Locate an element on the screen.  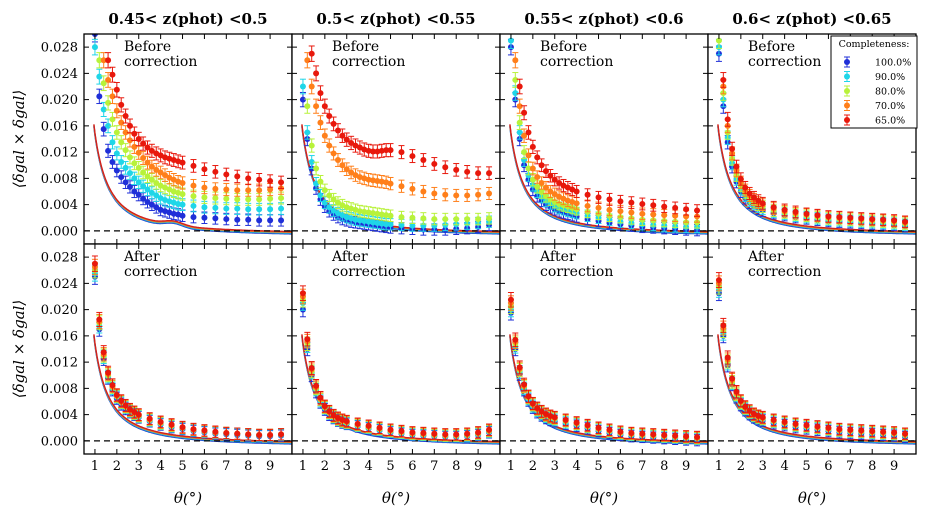
x-tick-label: 7 is located at coordinates (434, 466).